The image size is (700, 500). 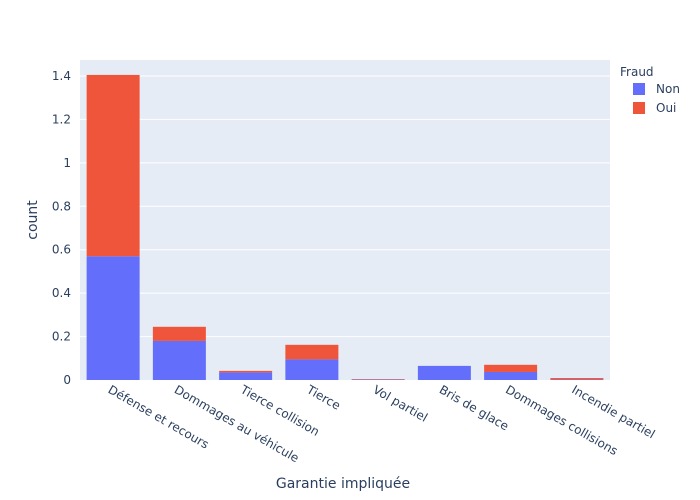 I want to click on y-tick-label: 1.4, so click(x=61, y=76).